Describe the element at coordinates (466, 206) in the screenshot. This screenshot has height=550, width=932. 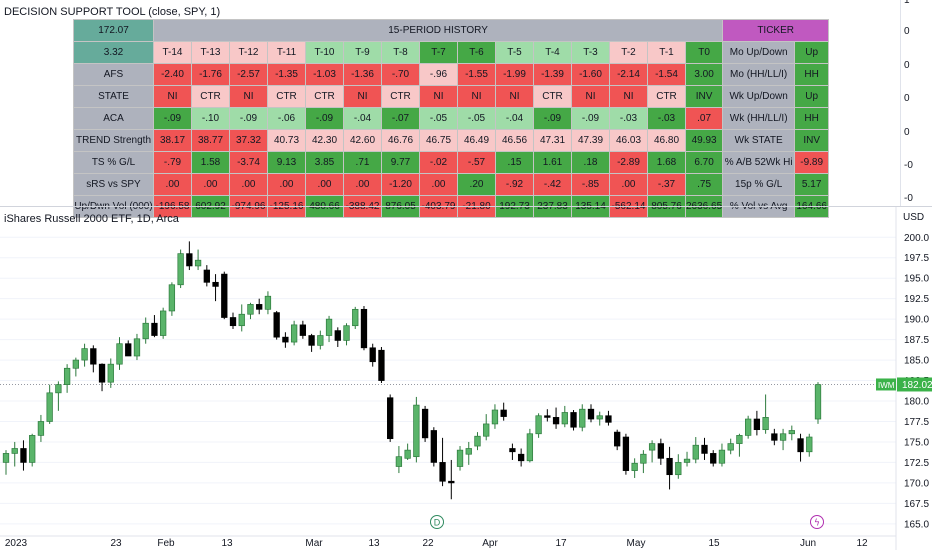
I see `pane-separator` at that location.